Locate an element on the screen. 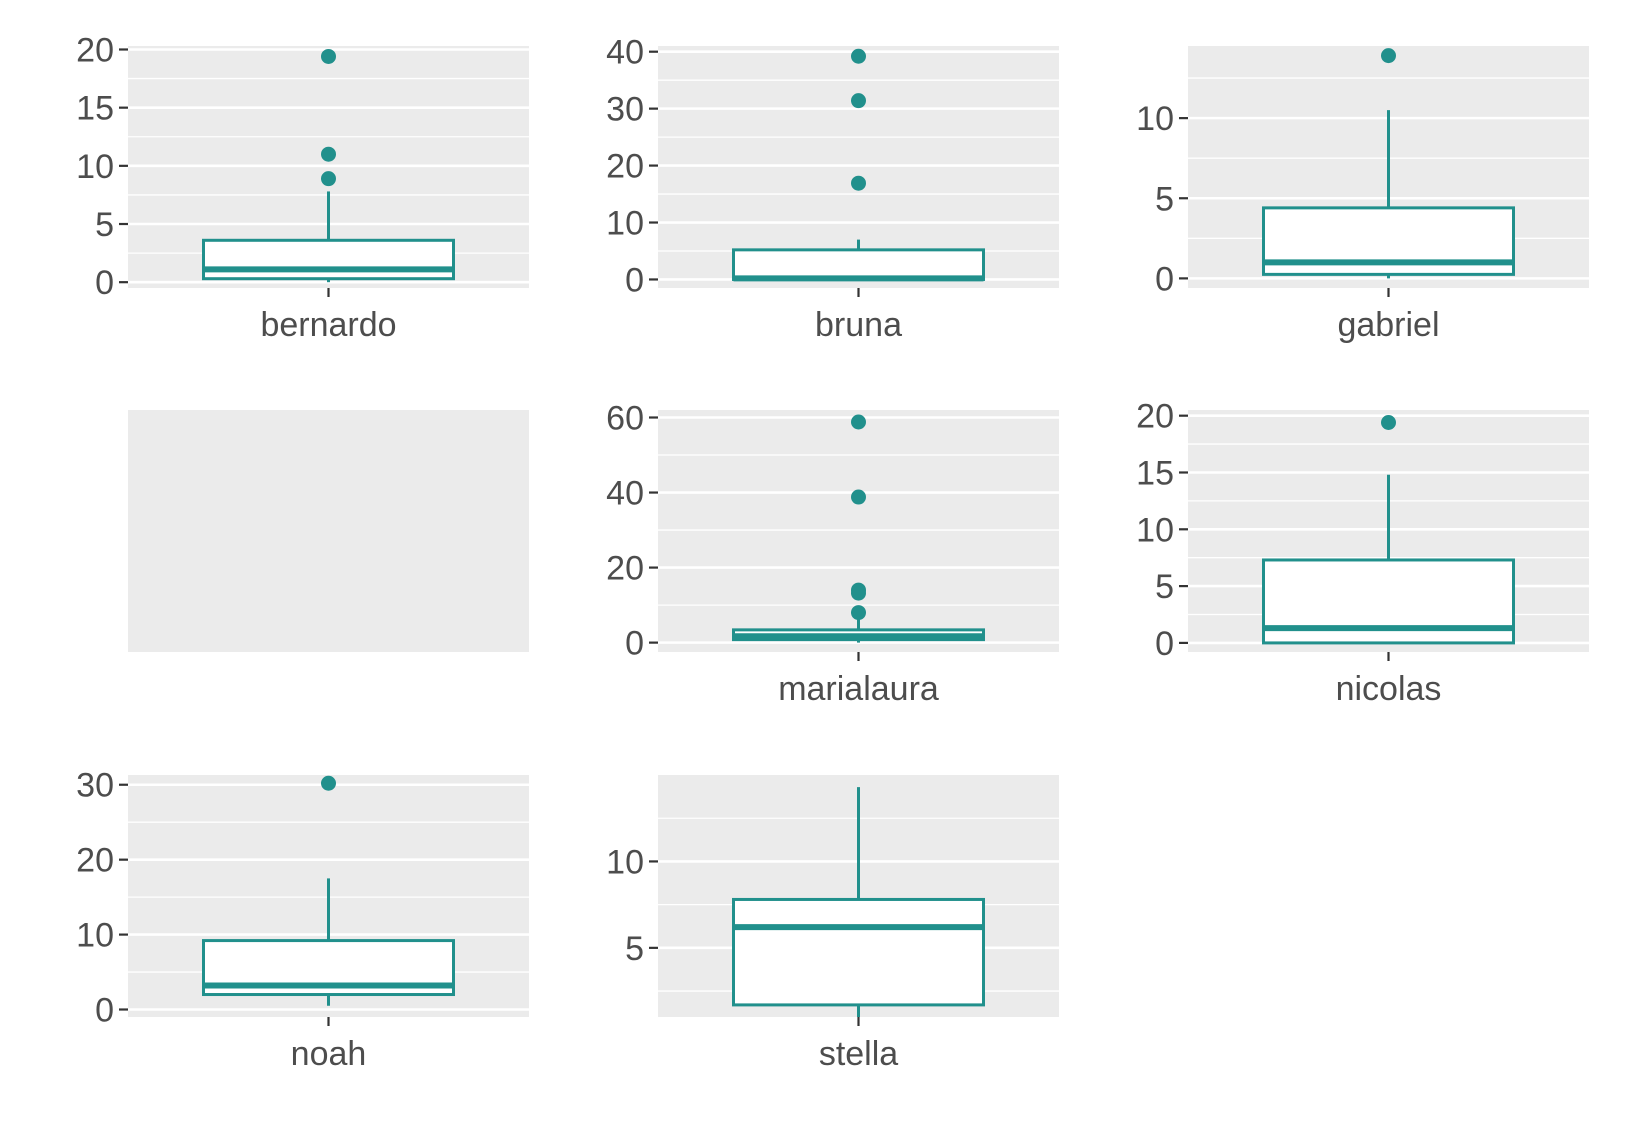 The height and width of the screenshot is (1134, 1628). panel-nicolas: 0 5 10 15 20 nicolas is located at coordinates (1362, 553).